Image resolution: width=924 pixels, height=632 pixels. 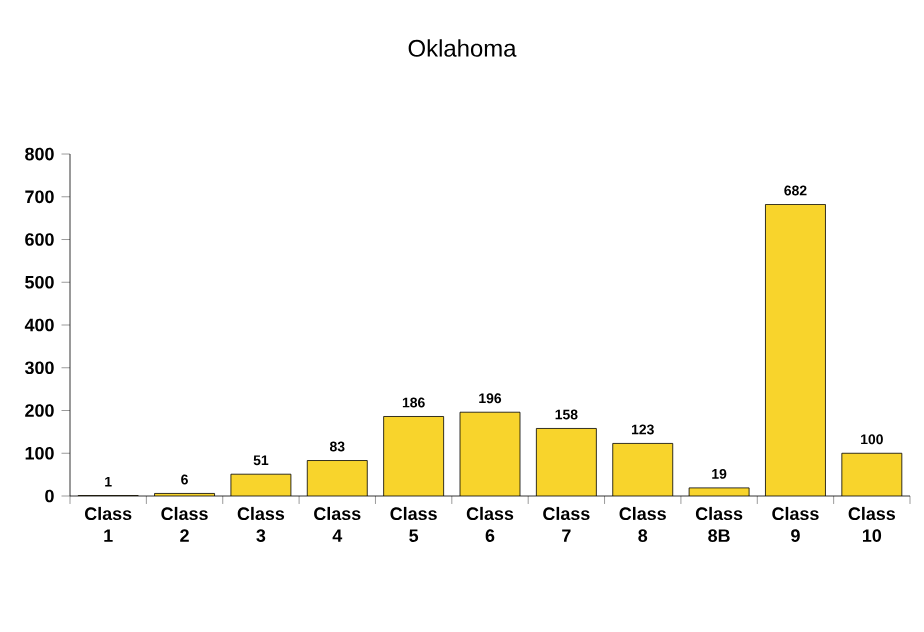 What do you see at coordinates (642, 524) in the screenshot?
I see `x-tick-label: Class 8` at bounding box center [642, 524].